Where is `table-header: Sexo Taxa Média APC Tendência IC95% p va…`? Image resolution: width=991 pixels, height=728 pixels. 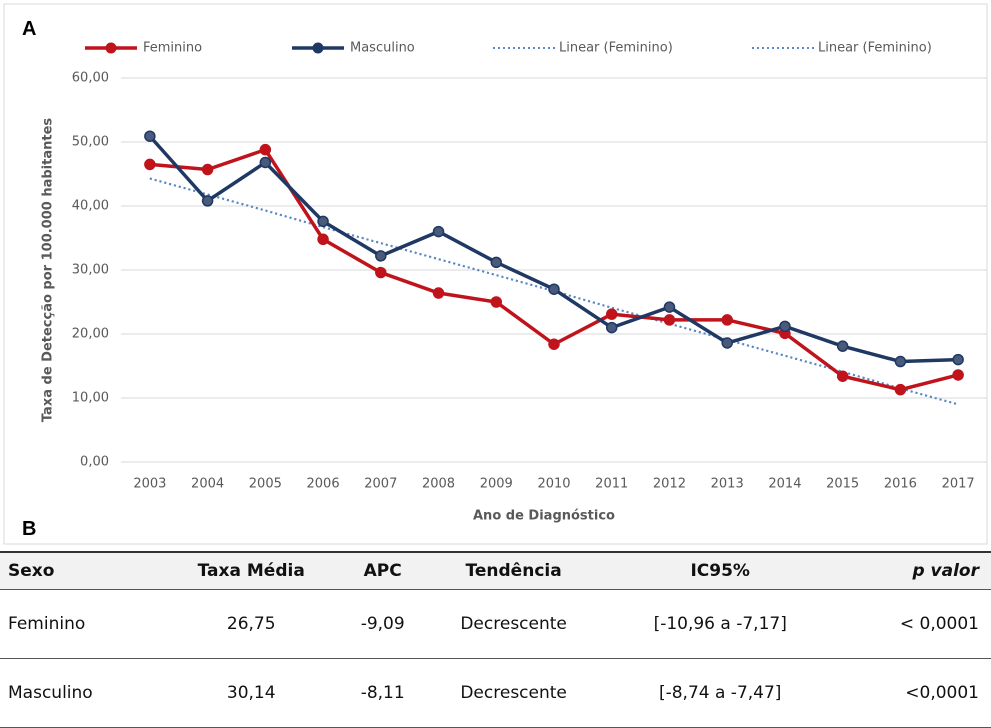 table-header: Sexo Taxa Média APC Tendência IC95% p va… is located at coordinates (495, 570).